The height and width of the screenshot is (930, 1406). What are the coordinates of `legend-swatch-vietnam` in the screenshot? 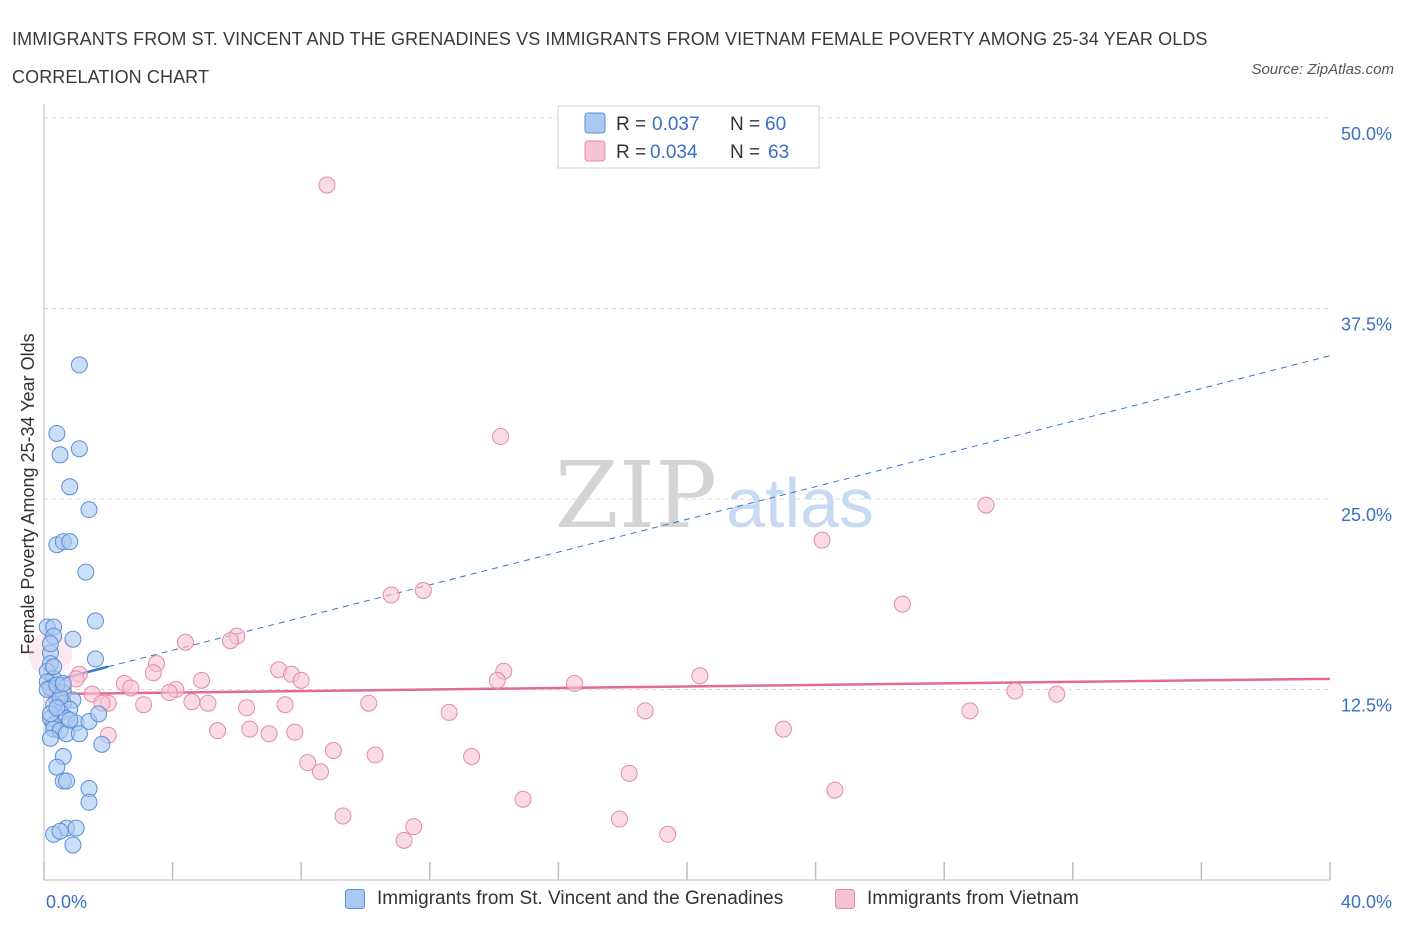 It's located at (595, 151).